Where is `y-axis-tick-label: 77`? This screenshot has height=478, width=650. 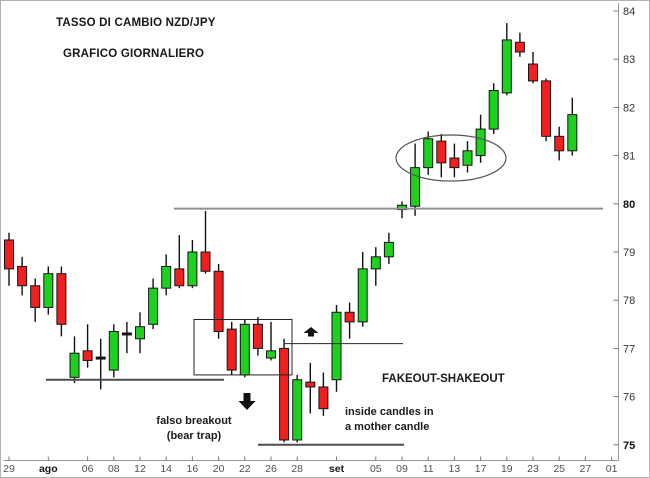
y-axis-tick-label: 77 is located at coordinates (629, 349).